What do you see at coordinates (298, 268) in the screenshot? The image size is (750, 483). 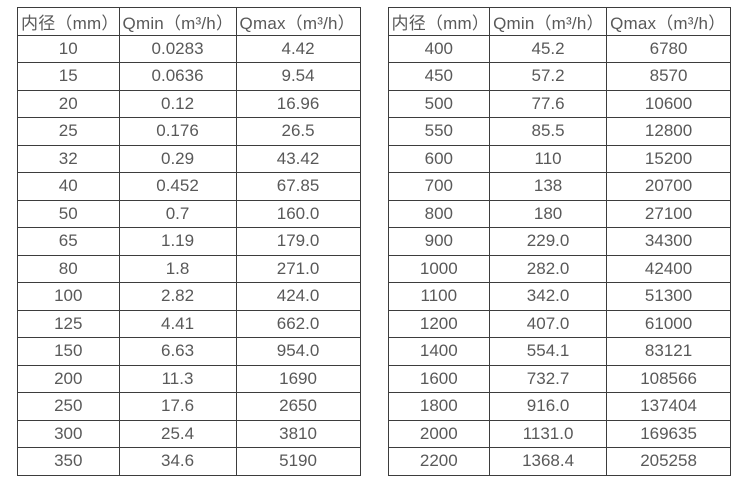 I see `table-cell: 271.0` at bounding box center [298, 268].